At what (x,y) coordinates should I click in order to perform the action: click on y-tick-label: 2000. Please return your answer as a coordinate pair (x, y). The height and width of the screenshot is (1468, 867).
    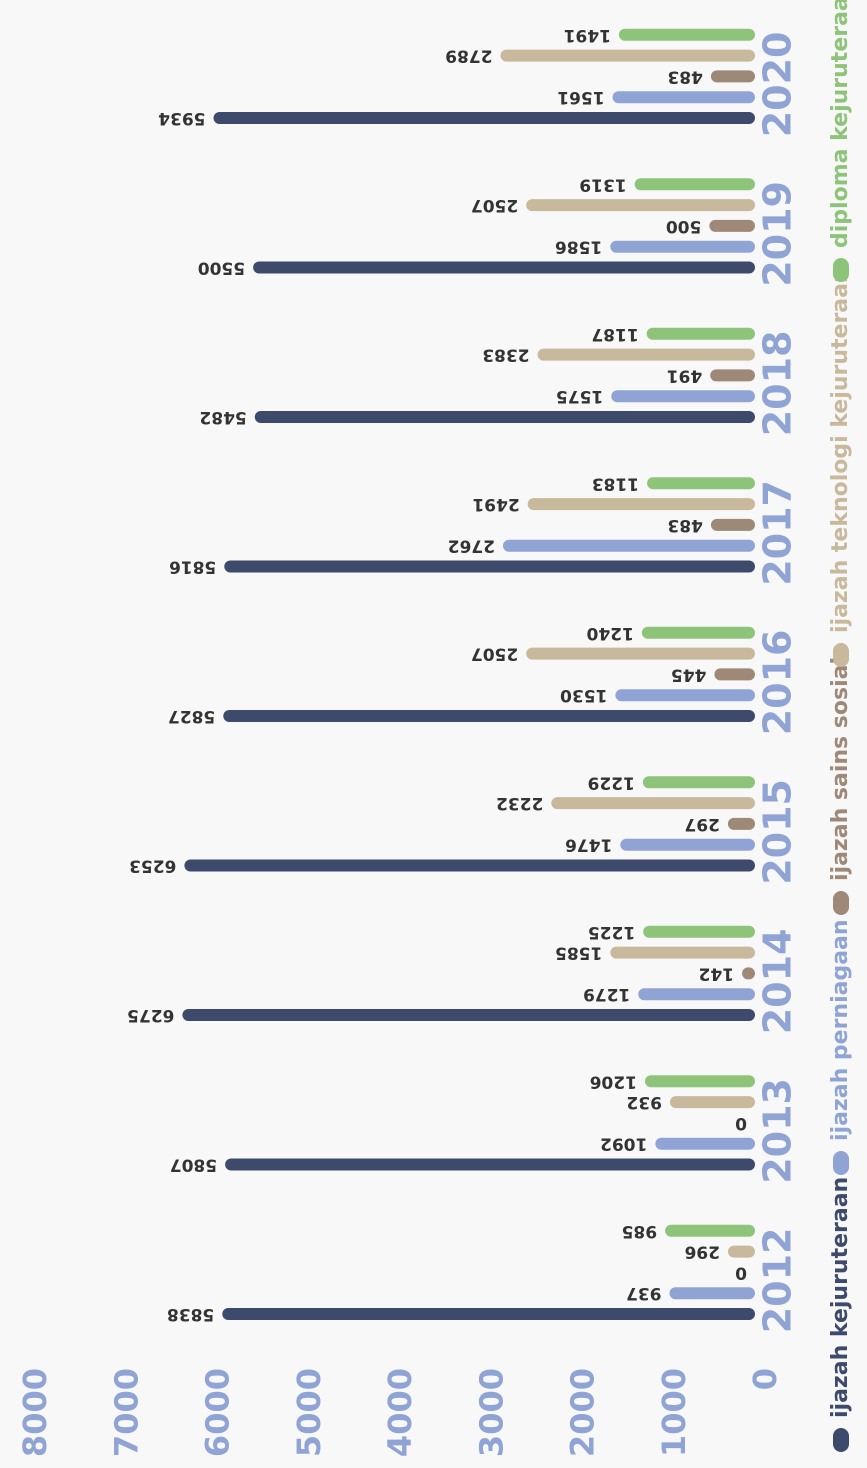
    Looking at the image, I should click on (583, 1412).